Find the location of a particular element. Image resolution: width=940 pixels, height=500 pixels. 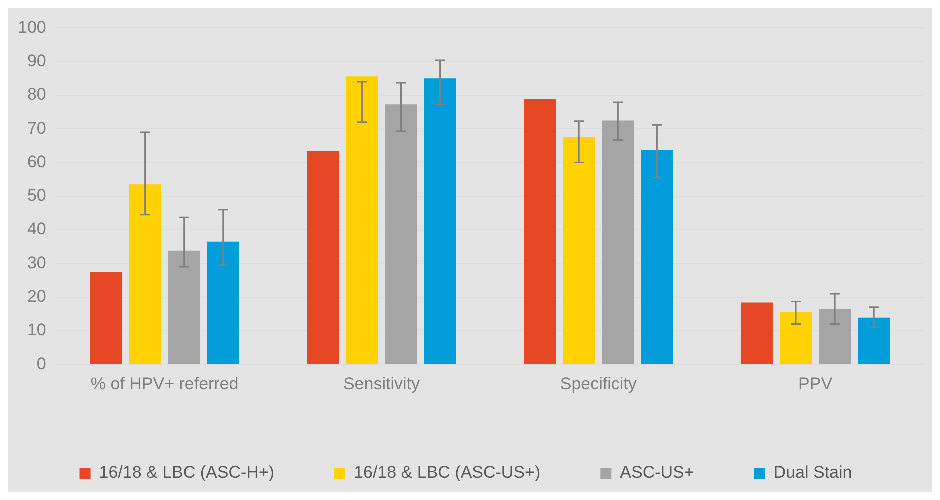

y-tick-label: 50 is located at coordinates (36, 196).